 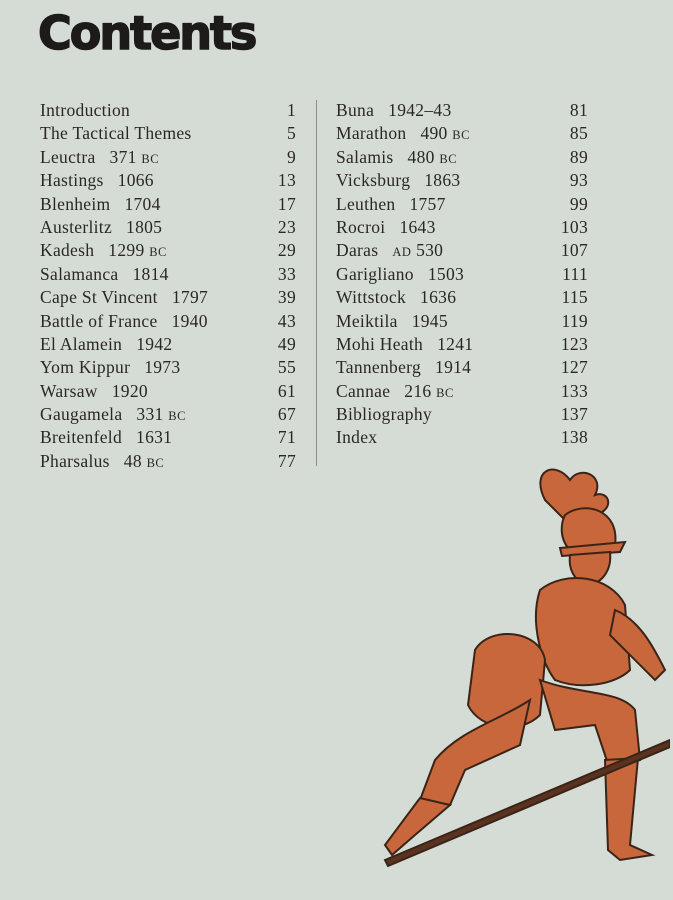 I want to click on contents-entry: Hastings 1066 13, so click(x=168, y=181).